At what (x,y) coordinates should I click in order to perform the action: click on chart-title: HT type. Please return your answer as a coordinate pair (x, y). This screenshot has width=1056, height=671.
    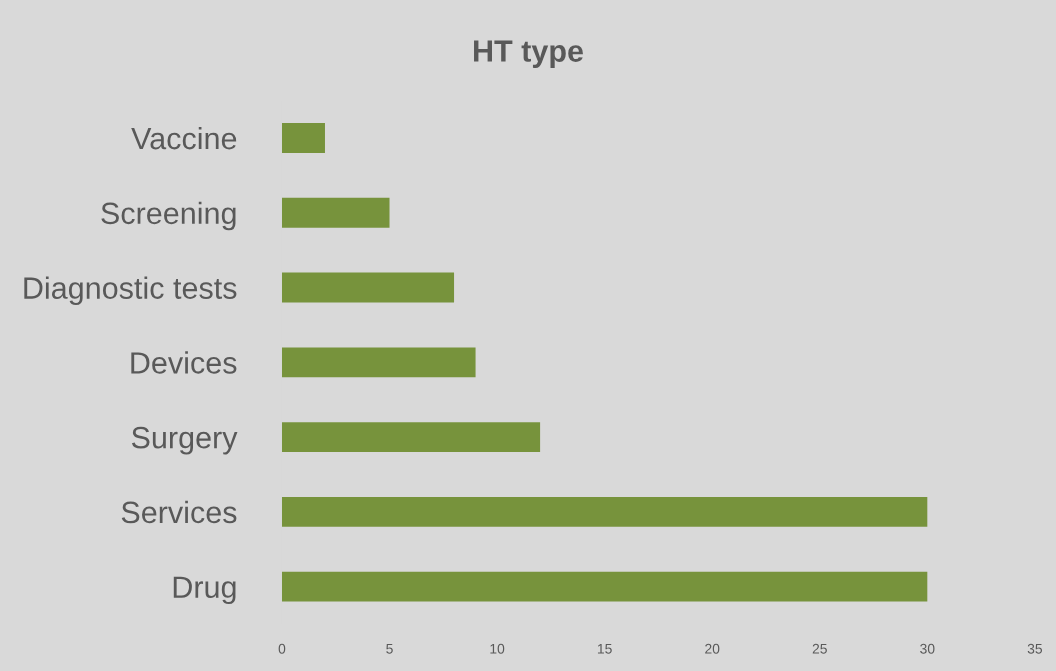
    Looking at the image, I should click on (528, 54).